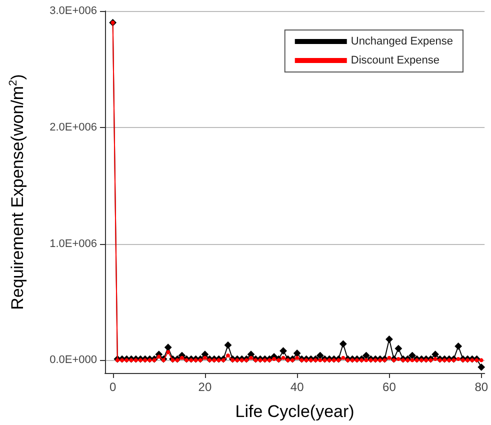  What do you see at coordinates (395, 60) in the screenshot?
I see `legend-label: Discount Expense` at bounding box center [395, 60].